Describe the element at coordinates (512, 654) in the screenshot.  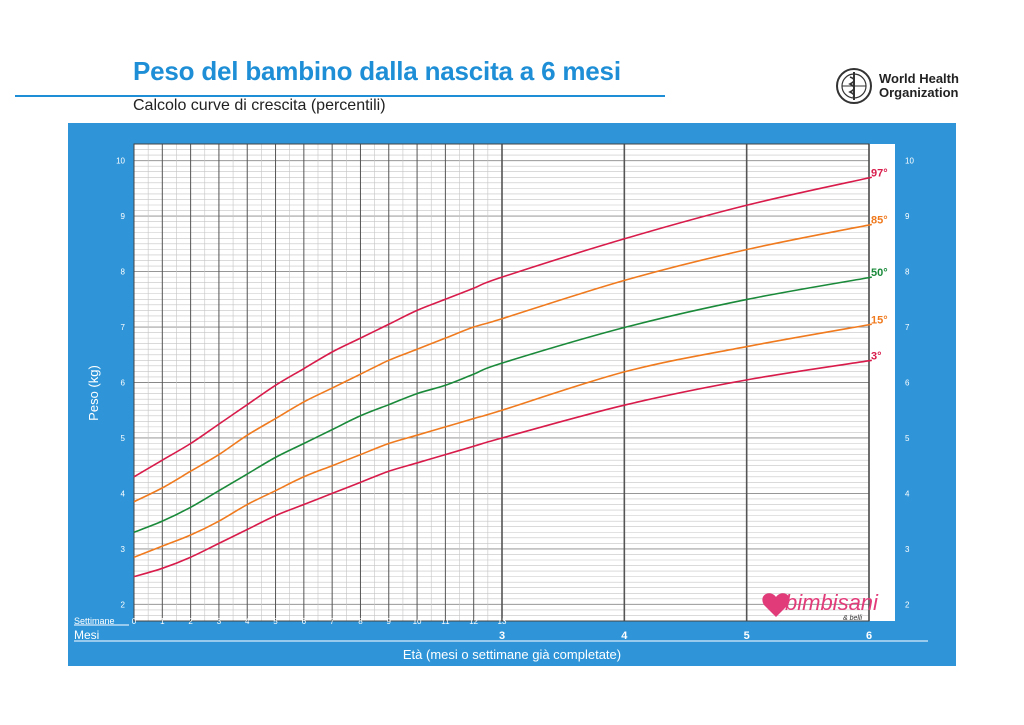
I see `x-axis-label: Età (mesi o settimane già completate)` at that location.